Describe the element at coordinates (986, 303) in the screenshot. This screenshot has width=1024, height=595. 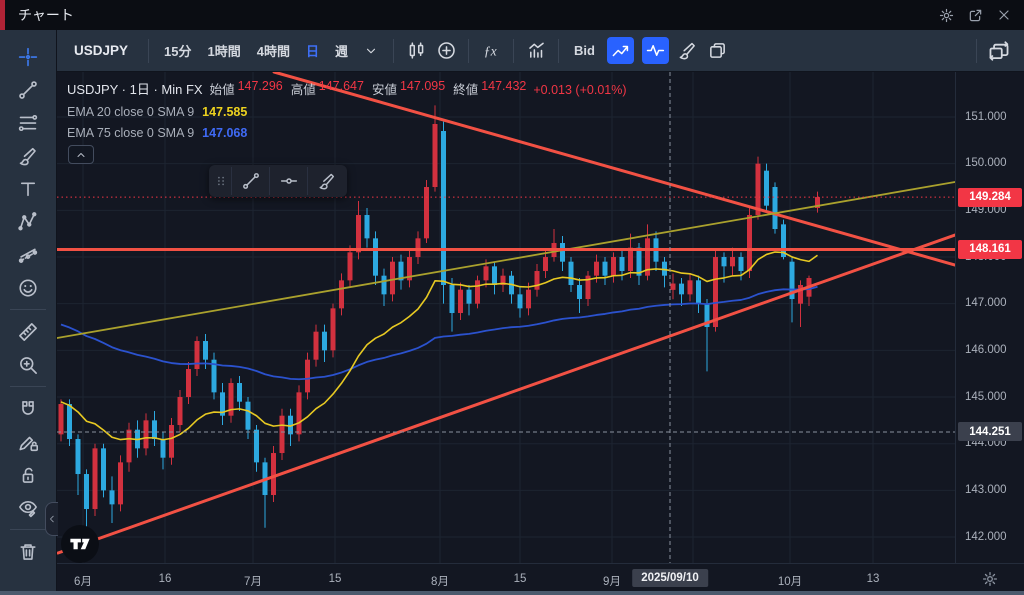
I see `price-axis-label: 147.000` at that location.